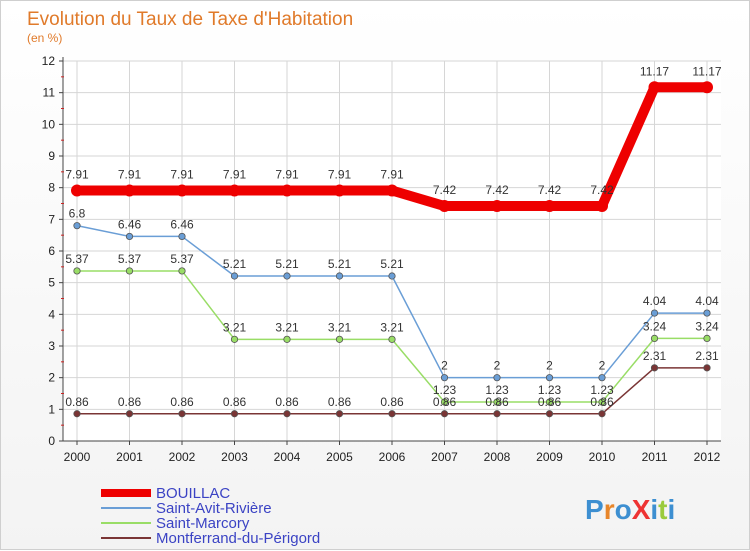 The height and width of the screenshot is (551, 750). What do you see at coordinates (51, 188) in the screenshot?
I see `y-tick-label: 8` at bounding box center [51, 188].